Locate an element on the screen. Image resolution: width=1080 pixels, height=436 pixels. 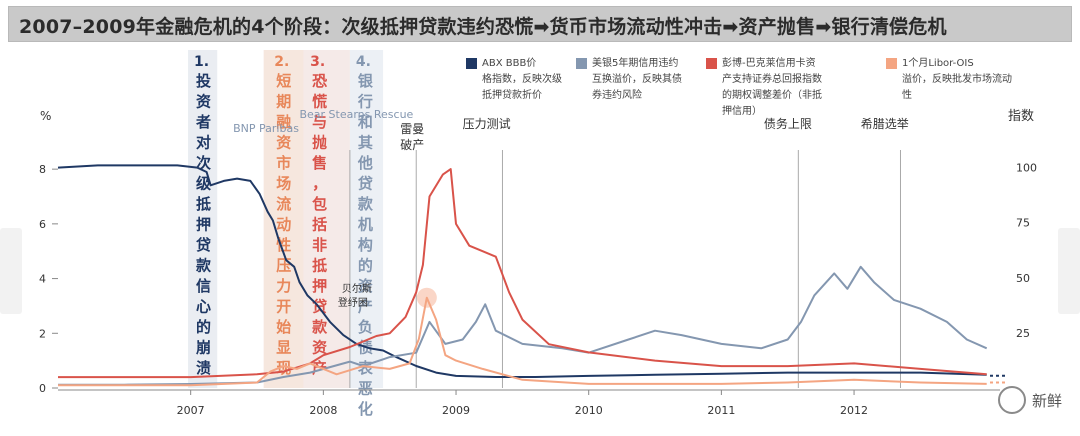
right-axis-label: 指数 is located at coordinates (1021, 116).